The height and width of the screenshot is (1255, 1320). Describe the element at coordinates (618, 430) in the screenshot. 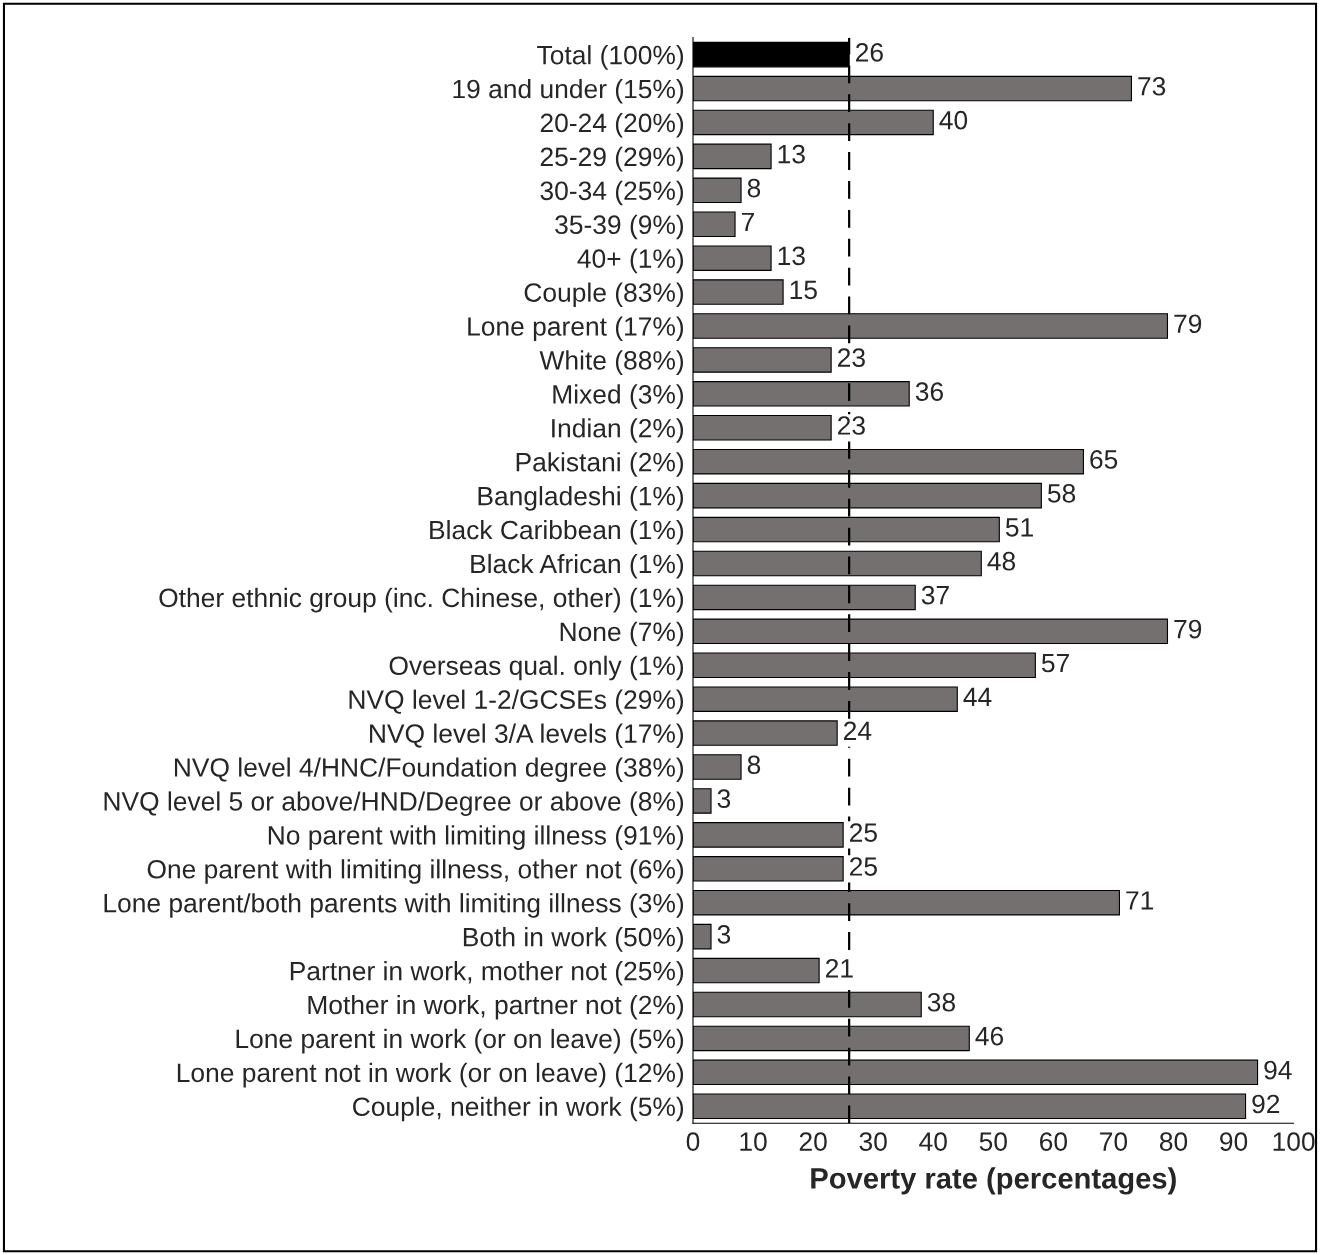

I see `y-tick-label: Indian (2%)` at that location.